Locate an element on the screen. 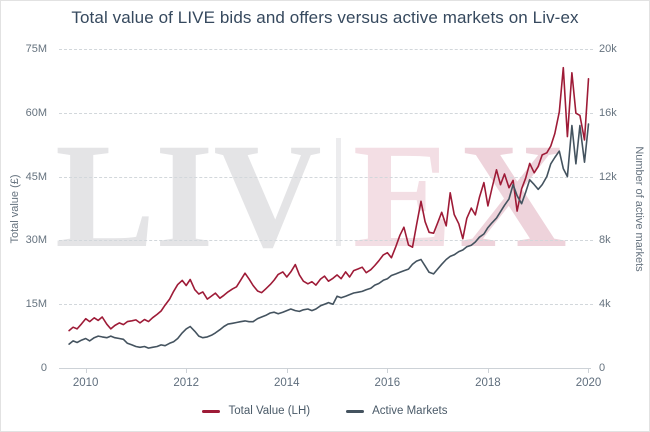 The height and width of the screenshot is (432, 650). y-axis-title-right: Number of active markets is located at coordinates (639, 209).